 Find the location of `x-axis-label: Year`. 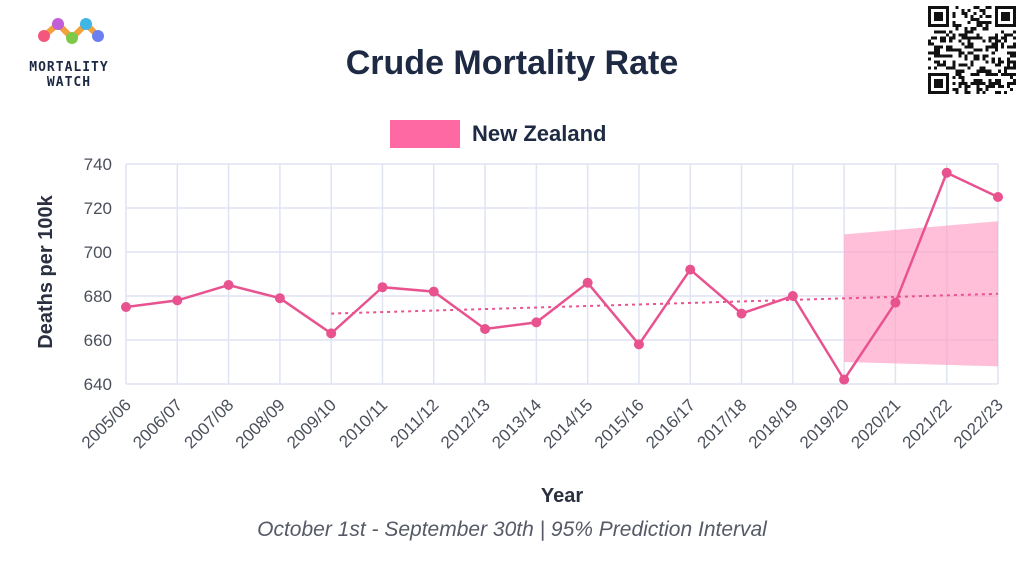

x-axis-label: Year is located at coordinates (562, 496).